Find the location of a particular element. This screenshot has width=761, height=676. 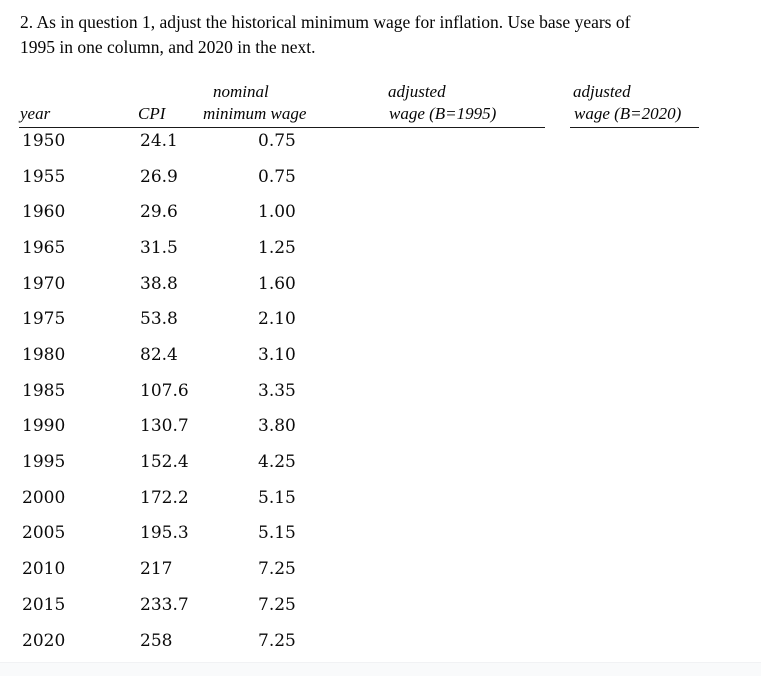

year-cell: 1980 is located at coordinates (44, 355).